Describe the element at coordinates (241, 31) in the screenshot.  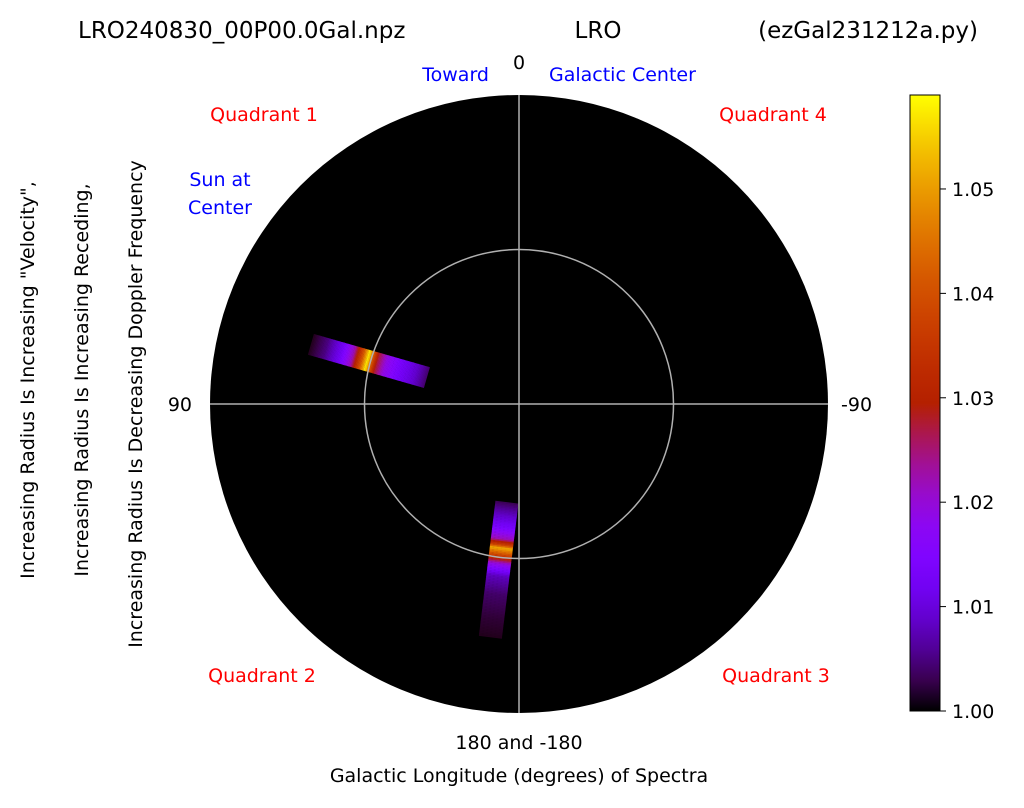
I see `title-file: LRO240830_00P00.0Gal.npz` at that location.